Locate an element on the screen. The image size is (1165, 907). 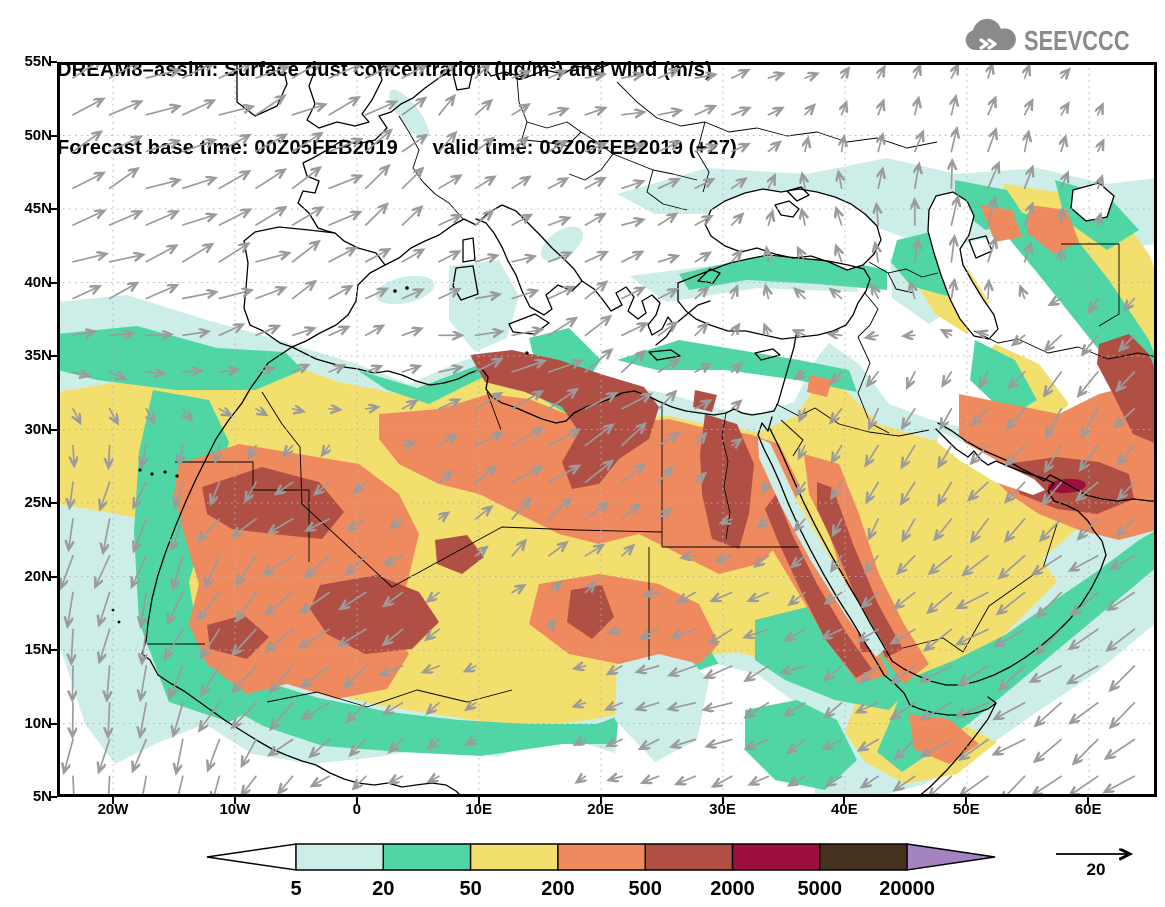
lon-tick-label: 0 is located at coordinates (356, 809).